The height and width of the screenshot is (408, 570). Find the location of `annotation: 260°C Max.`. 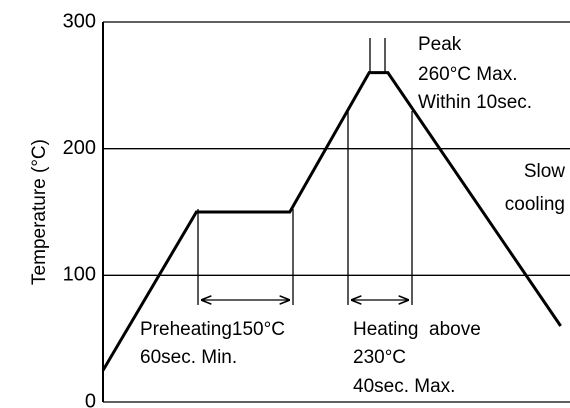

annotation: 260°C Max. is located at coordinates (467, 74).